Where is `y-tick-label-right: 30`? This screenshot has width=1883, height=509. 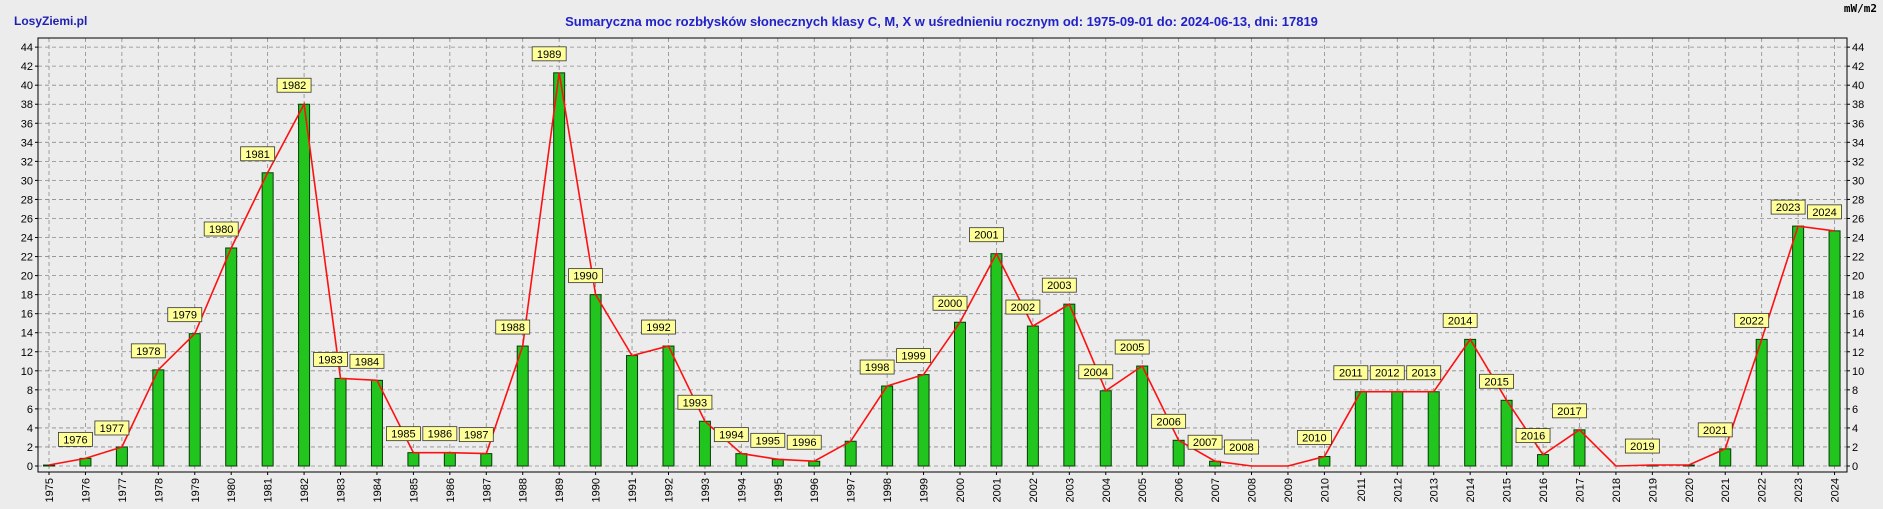 y-tick-label-right: 30 is located at coordinates (1858, 181).